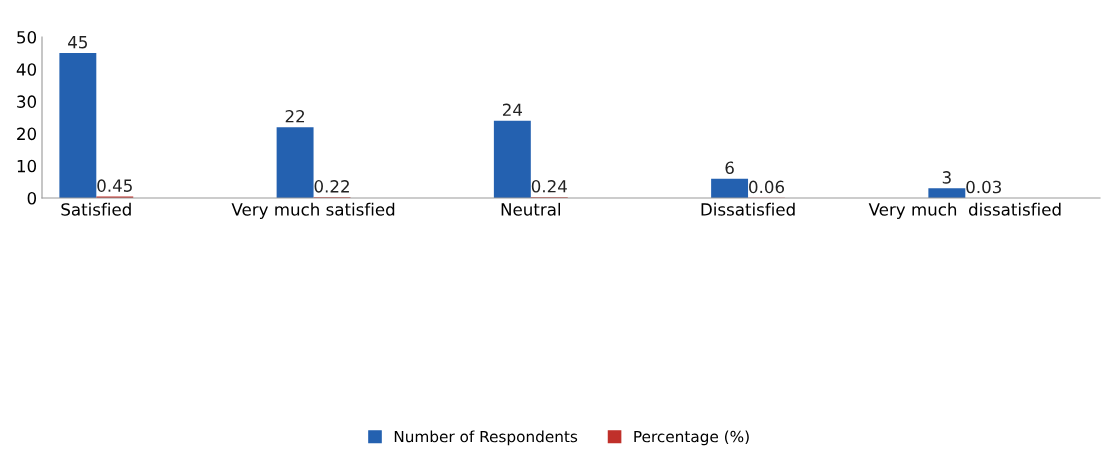  What do you see at coordinates (767, 187) in the screenshot?
I see `data-label: 0.06` at bounding box center [767, 187].